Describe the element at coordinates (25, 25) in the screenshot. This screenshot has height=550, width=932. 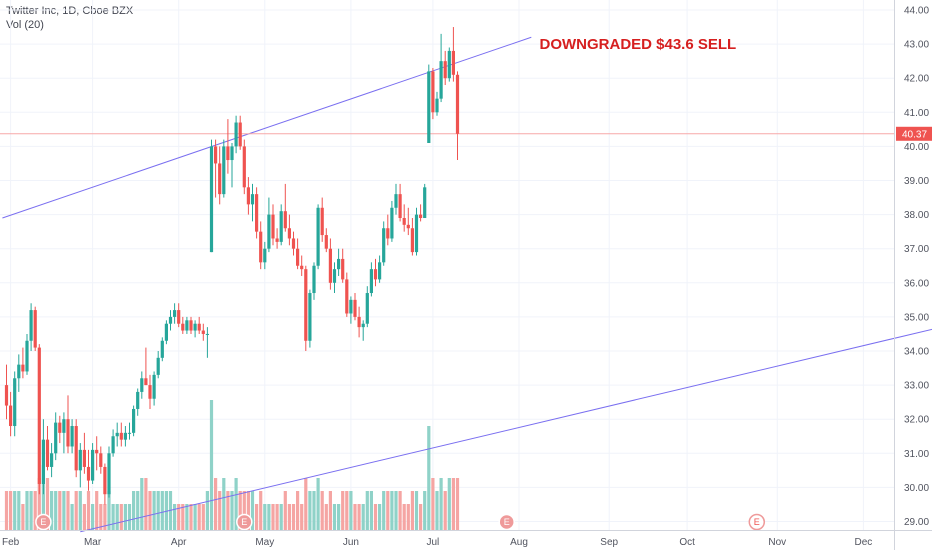
I see `volume-label: Vol (20)` at that location.